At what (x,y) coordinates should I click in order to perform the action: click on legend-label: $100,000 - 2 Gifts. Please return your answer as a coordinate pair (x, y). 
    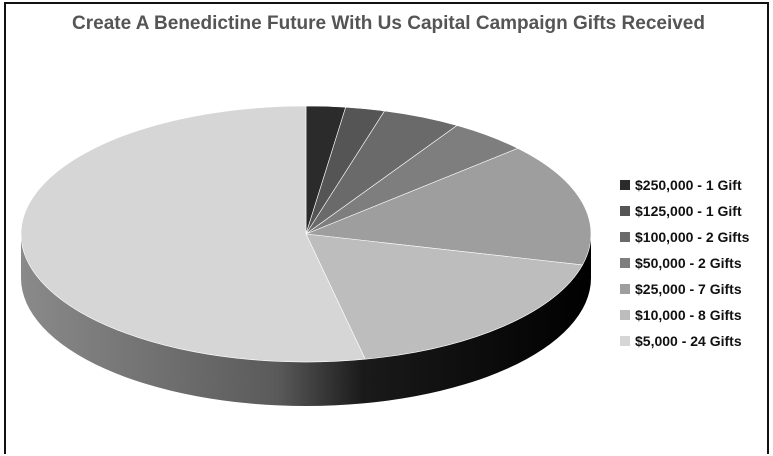
    Looking at the image, I should click on (692, 237).